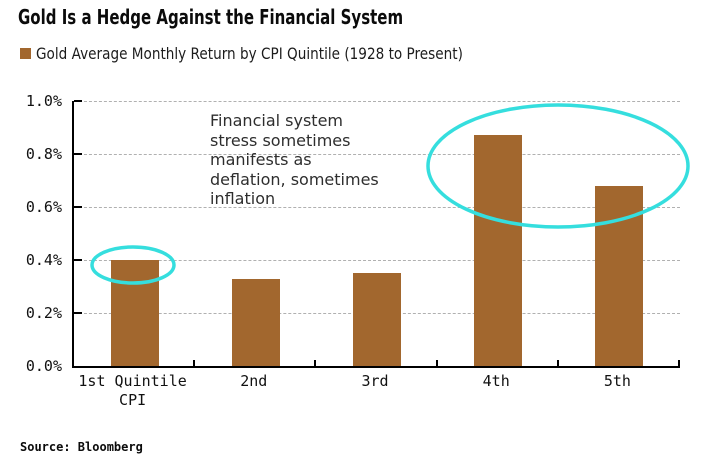  Describe the element at coordinates (43, 101) in the screenshot. I see `y-axis-label: 1.0%` at that location.